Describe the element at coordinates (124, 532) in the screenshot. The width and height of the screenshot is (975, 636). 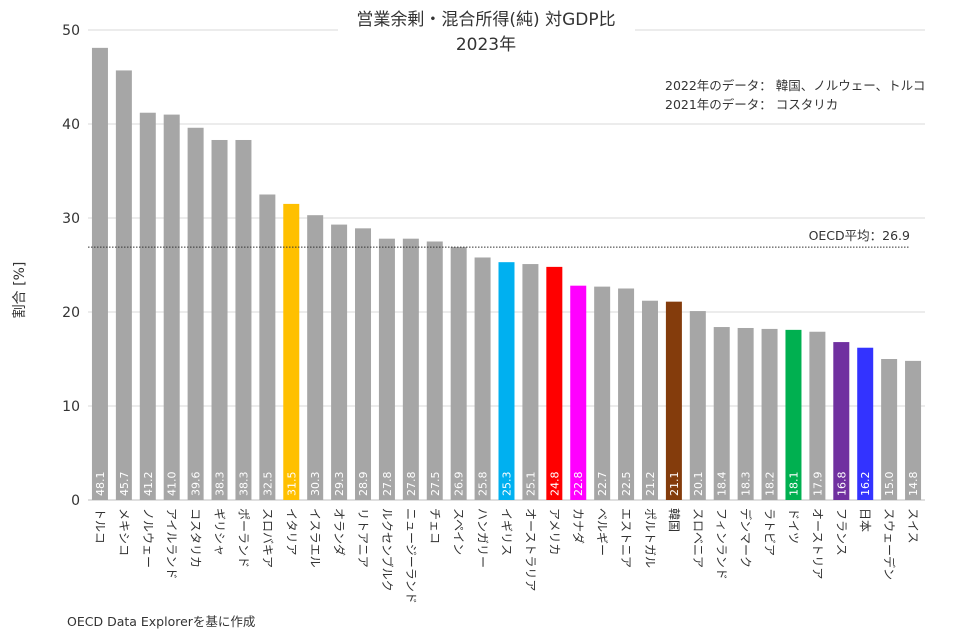
I see `category-label: メキシコ` at that location.